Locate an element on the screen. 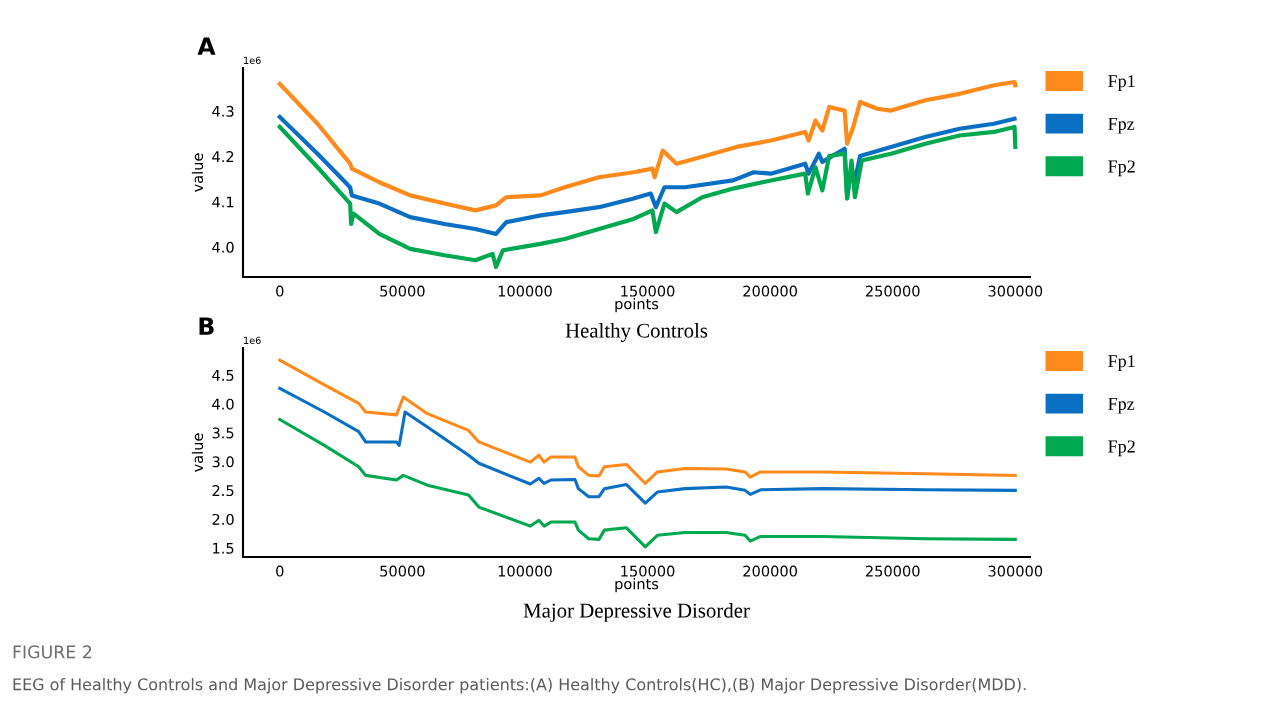 The width and height of the screenshot is (1282, 708). legend-label: Fp1 is located at coordinates (1121, 83).